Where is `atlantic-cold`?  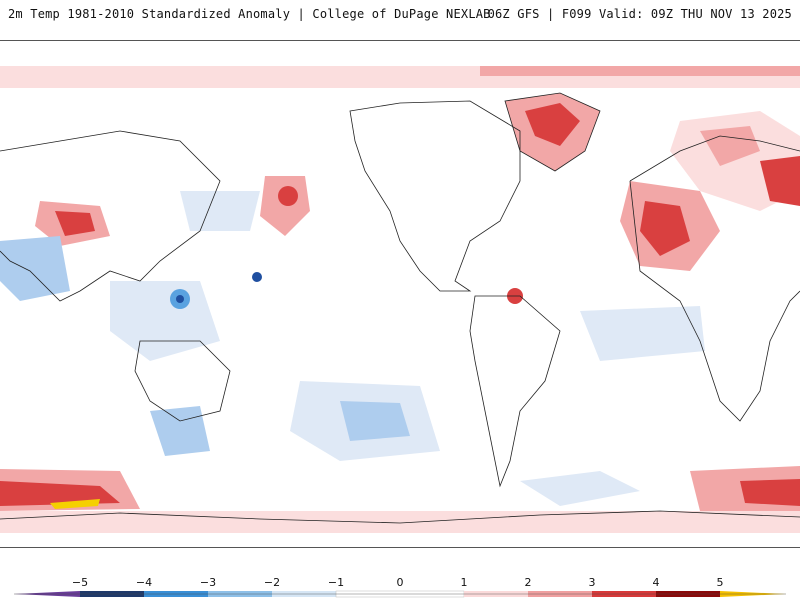
atlantic-cold is located at coordinates (642, 333).